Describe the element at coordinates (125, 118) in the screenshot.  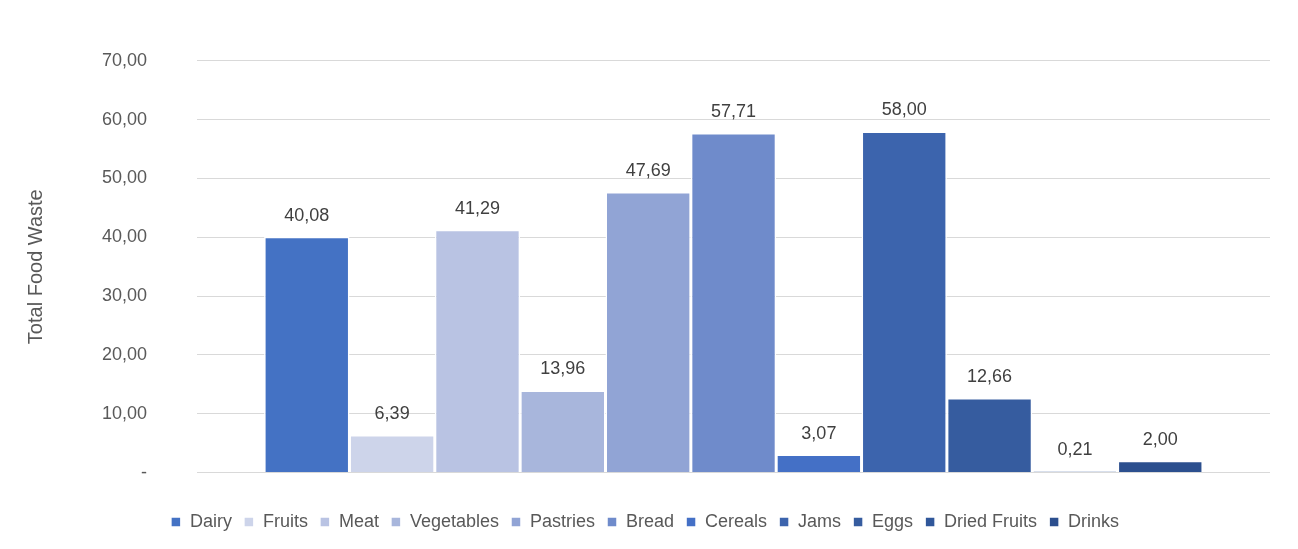
I see `y-tick-label: 60,00` at that location.